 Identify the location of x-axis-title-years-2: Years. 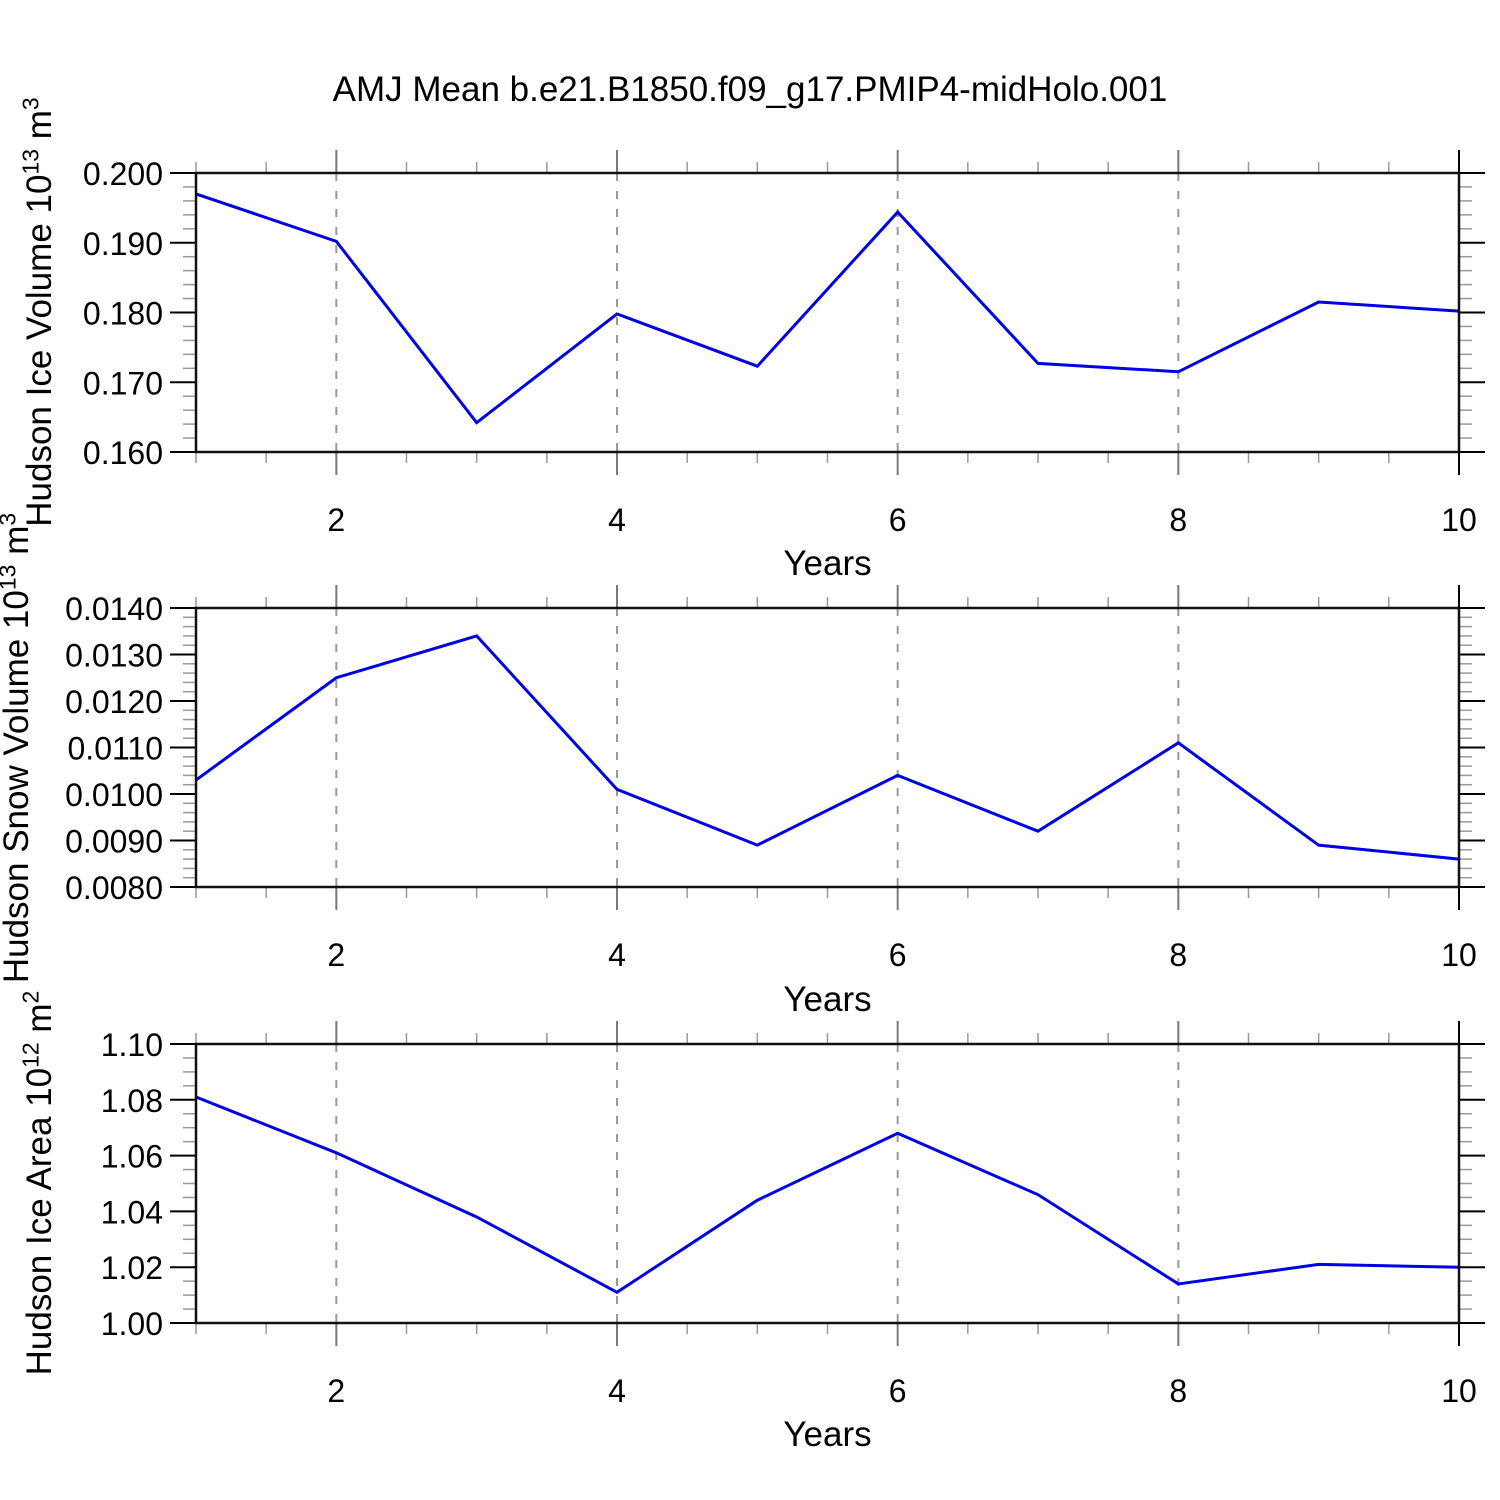
(827, 999).